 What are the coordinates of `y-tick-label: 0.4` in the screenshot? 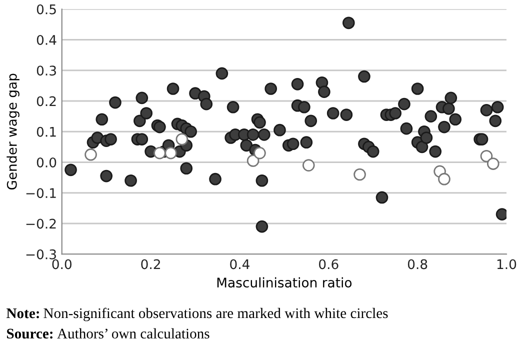 It's located at (46, 39).